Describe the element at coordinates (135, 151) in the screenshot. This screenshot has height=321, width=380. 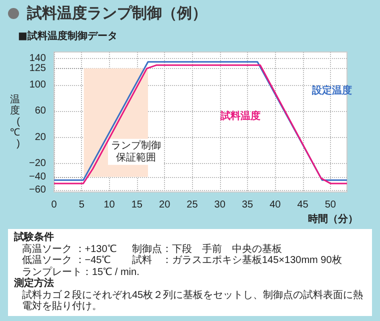
I see `band-label: ランプ制御保証範囲` at that location.